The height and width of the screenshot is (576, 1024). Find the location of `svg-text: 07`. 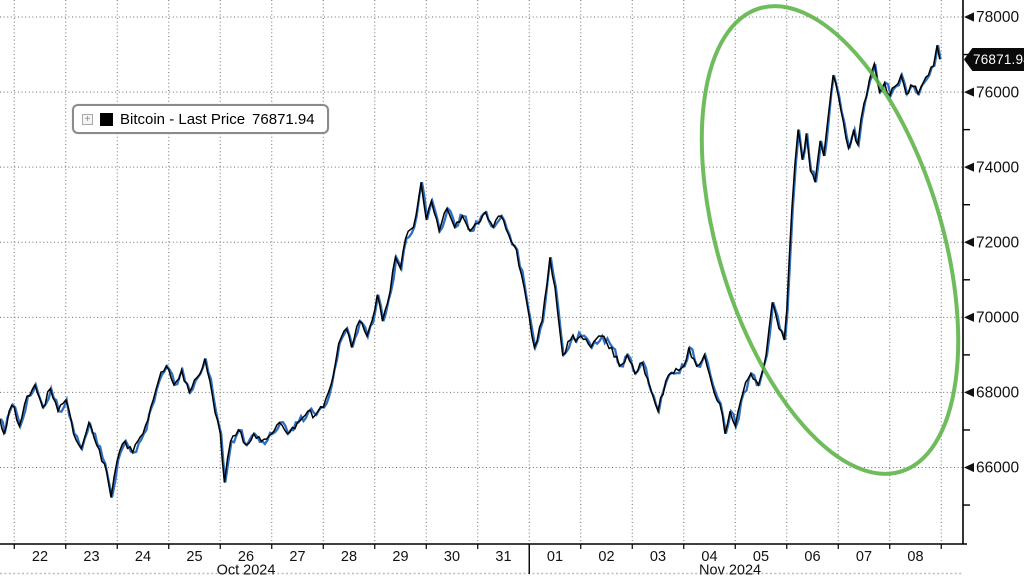

svg-text: 07 is located at coordinates (864, 557).